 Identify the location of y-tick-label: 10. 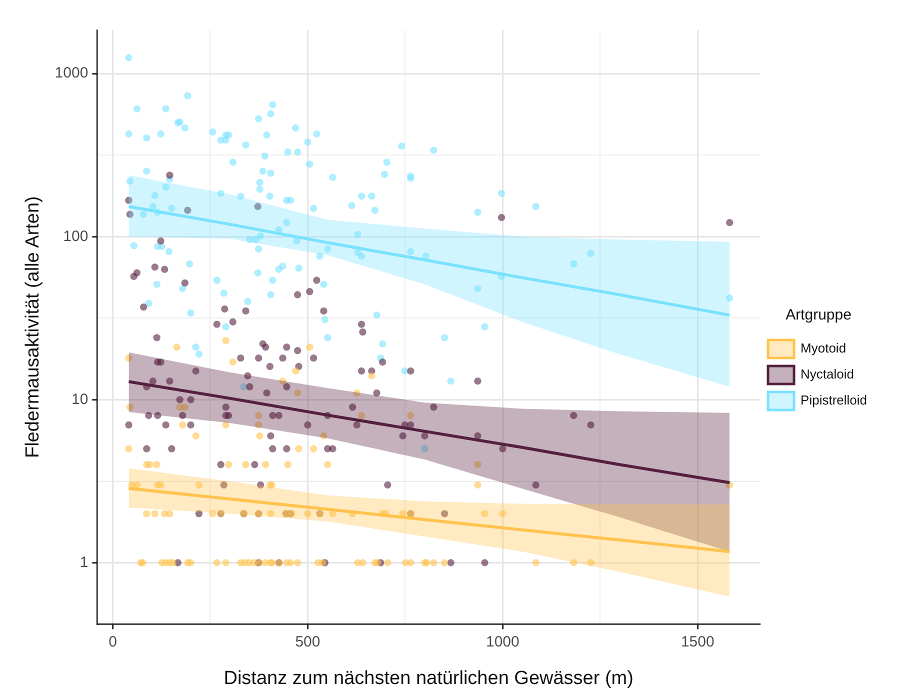
(79, 399).